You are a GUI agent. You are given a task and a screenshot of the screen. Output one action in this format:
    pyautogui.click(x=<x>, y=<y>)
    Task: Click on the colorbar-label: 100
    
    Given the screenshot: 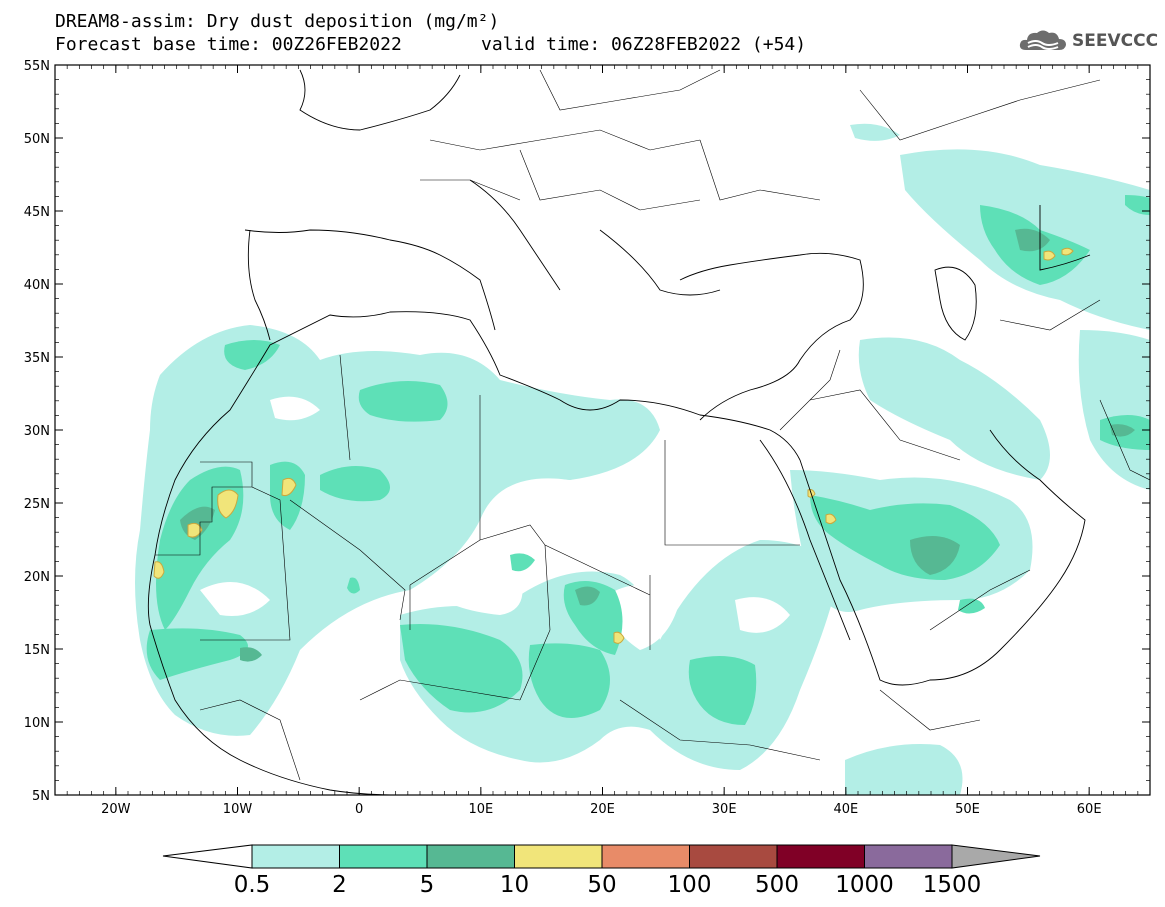 What is the action you would take?
    pyautogui.click(x=690, y=885)
    